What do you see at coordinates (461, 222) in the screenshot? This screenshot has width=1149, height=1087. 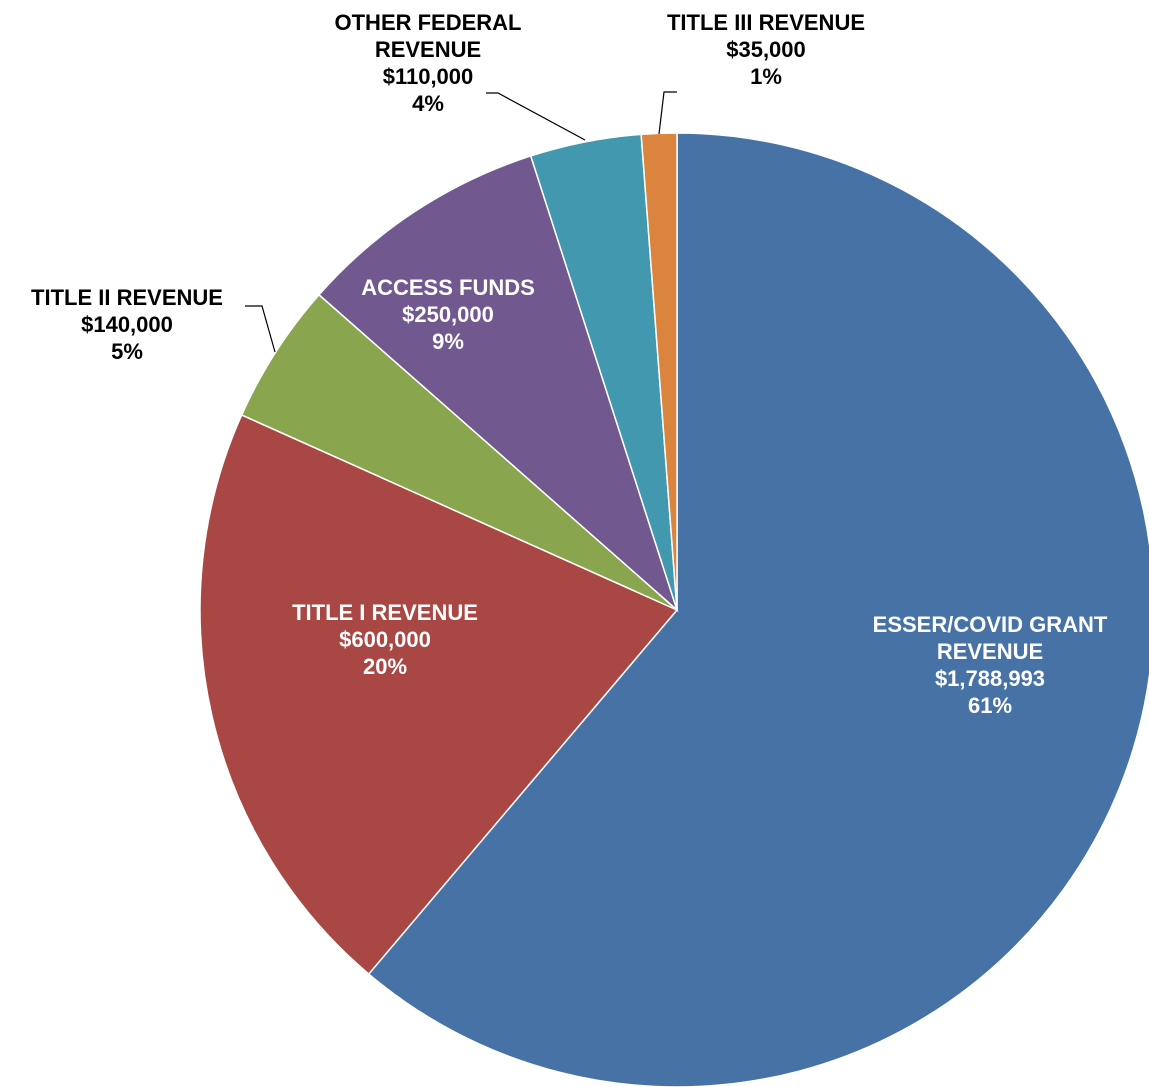 I see `leader-lines` at bounding box center [461, 222].